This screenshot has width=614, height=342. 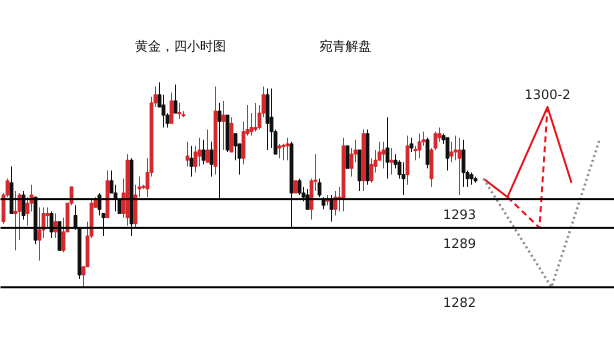 What do you see at coordinates (180, 47) in the screenshot?
I see `chart-title: 黄金，四小时图` at bounding box center [180, 47].